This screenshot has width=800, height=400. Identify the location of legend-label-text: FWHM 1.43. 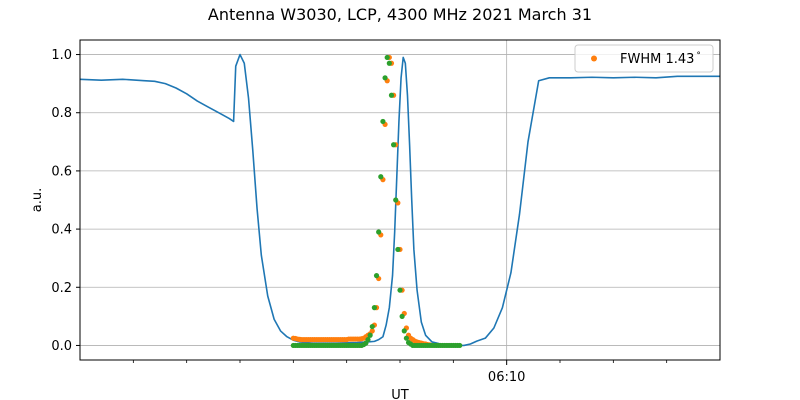
(657, 59).